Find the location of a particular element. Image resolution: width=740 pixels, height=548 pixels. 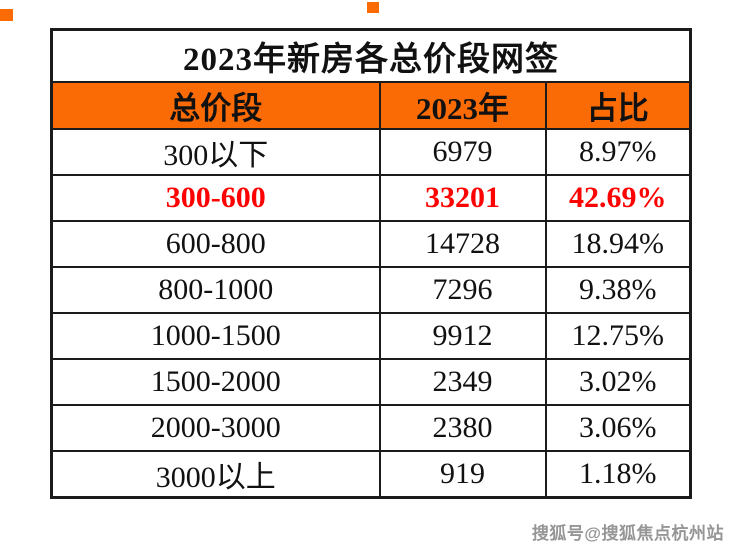

table-row-highlighted: 300-600 33201 42.69% is located at coordinates (371, 198).